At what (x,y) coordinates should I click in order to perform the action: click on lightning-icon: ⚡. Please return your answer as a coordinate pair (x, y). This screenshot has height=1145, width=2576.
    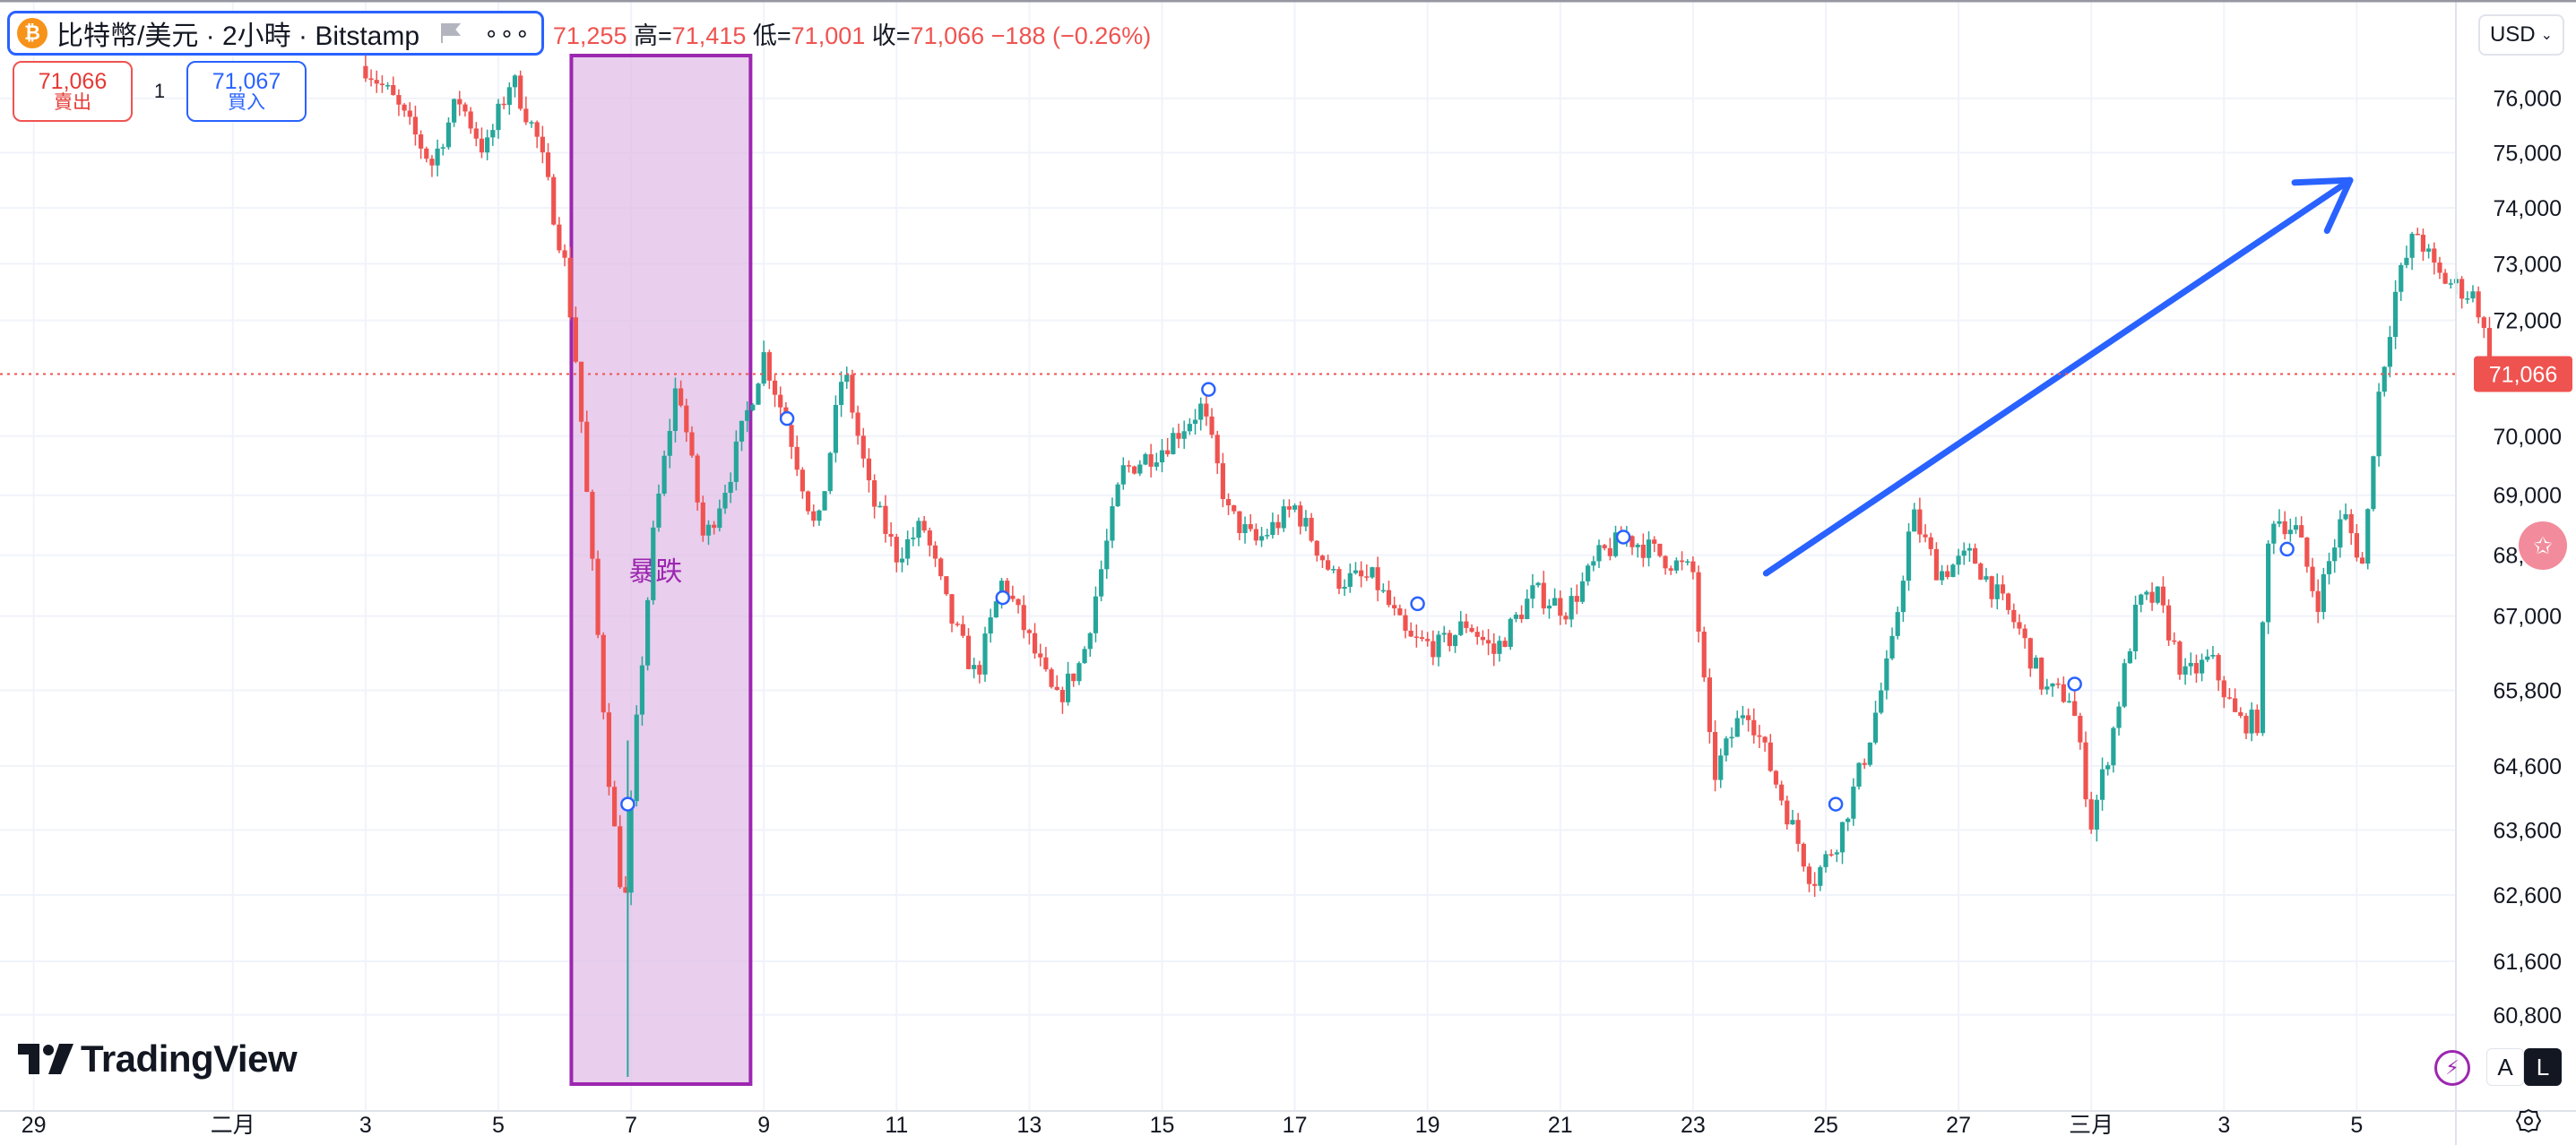
    Looking at the image, I should click on (2452, 1068).